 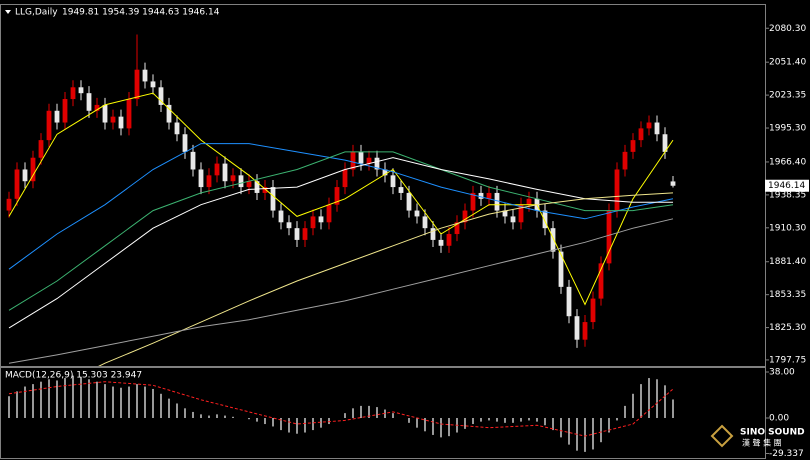 I want to click on price-box, so click(x=787, y=185).